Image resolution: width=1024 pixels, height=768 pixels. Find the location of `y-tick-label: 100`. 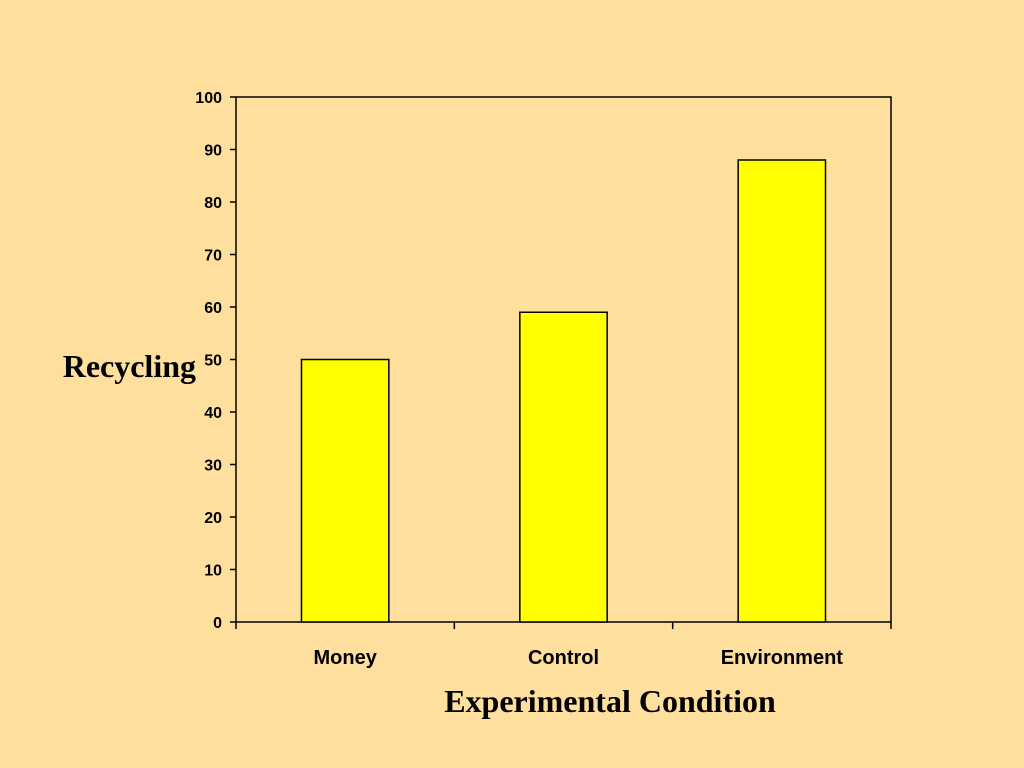

y-tick-label: 100 is located at coordinates (208, 98).